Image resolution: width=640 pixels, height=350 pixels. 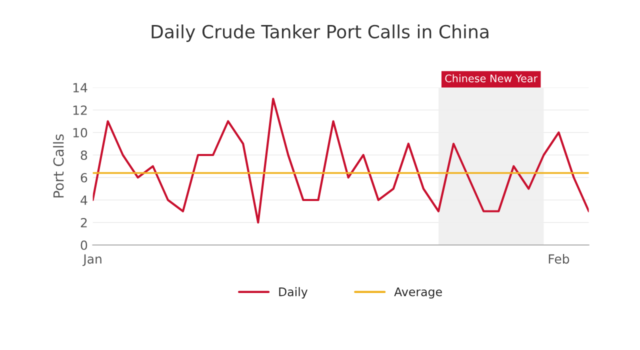 I want to click on legend-label: Average, so click(x=418, y=293).